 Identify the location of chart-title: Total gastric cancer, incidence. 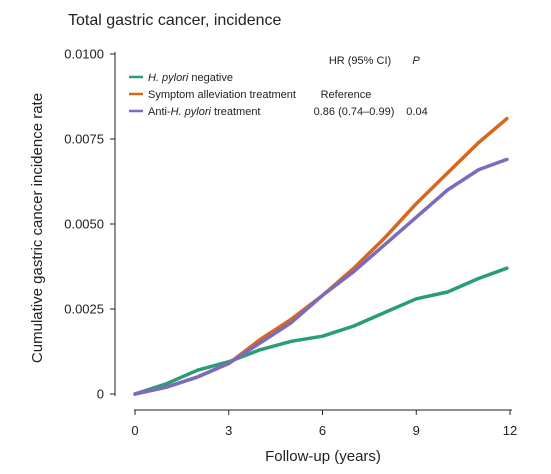
(175, 20).